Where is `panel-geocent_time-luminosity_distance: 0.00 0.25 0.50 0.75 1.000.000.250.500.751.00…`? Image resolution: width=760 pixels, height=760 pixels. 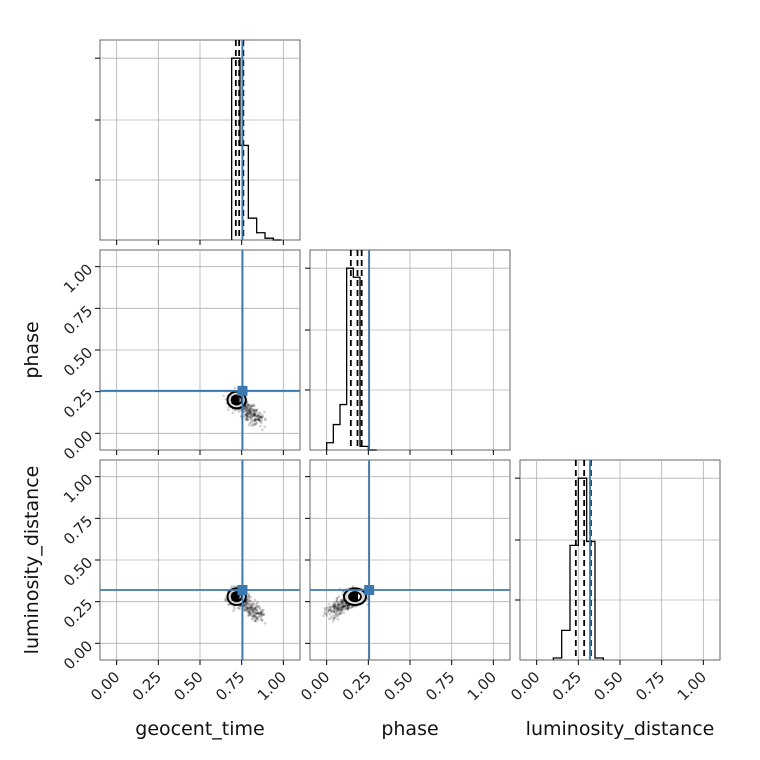
panel-geocent_time-luminosity_distance: 0.00 0.25 0.50 0.75 1.000.000.250.500.751.00… is located at coordinates (161, 599).